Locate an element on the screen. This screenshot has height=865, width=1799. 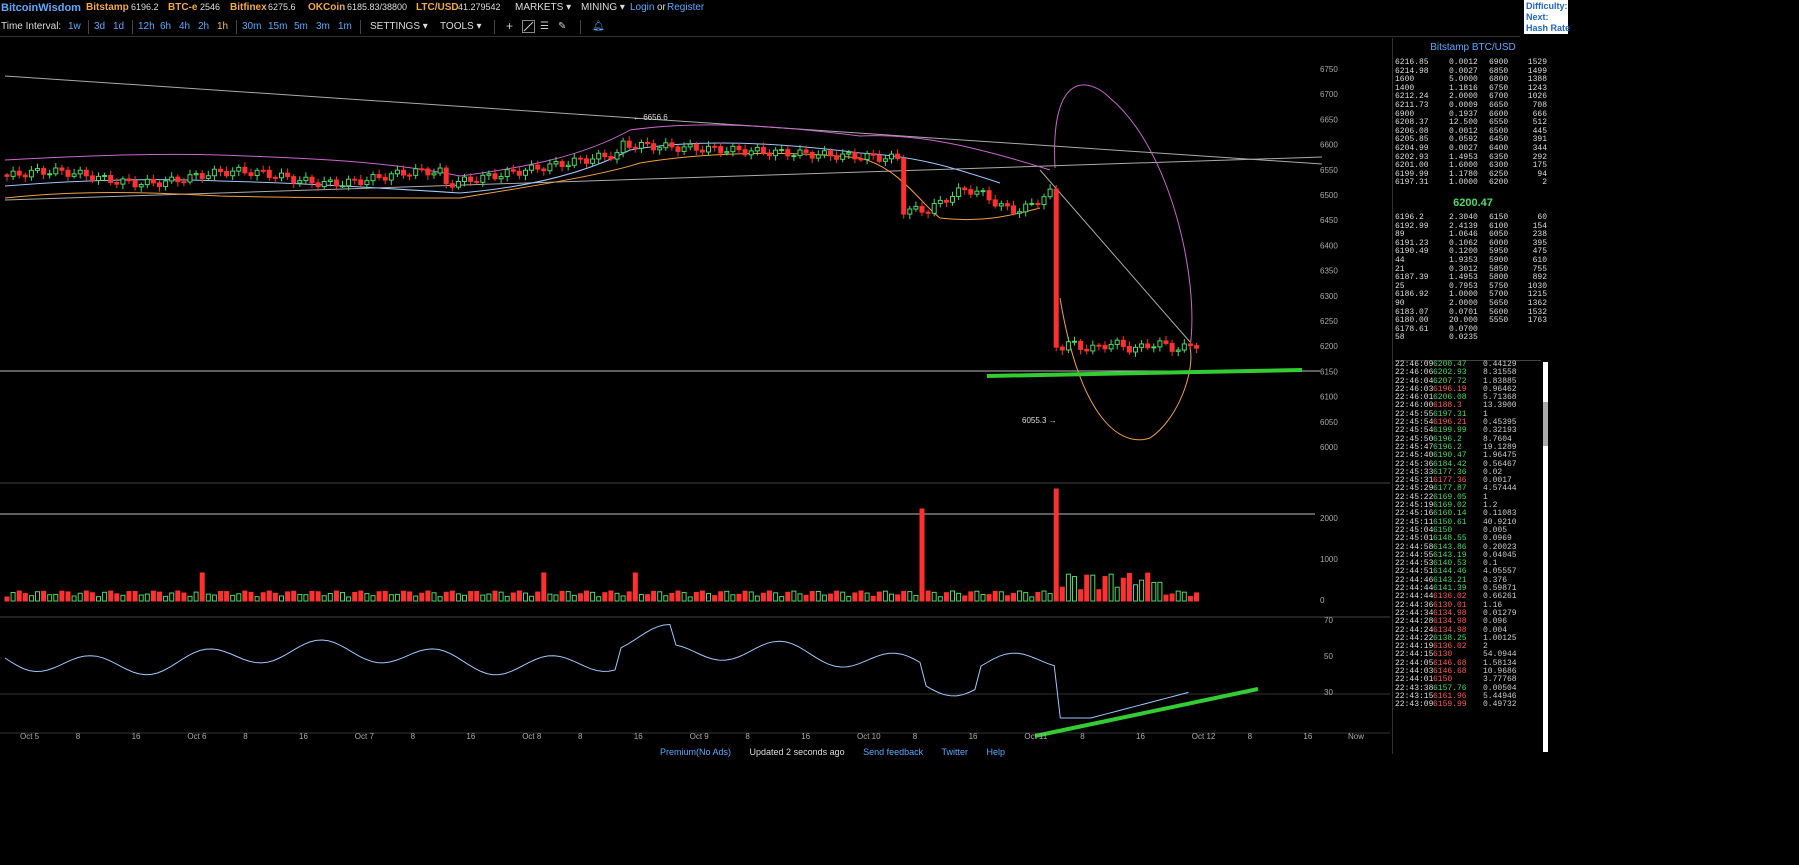
interval-30m: 30m is located at coordinates (252, 26).